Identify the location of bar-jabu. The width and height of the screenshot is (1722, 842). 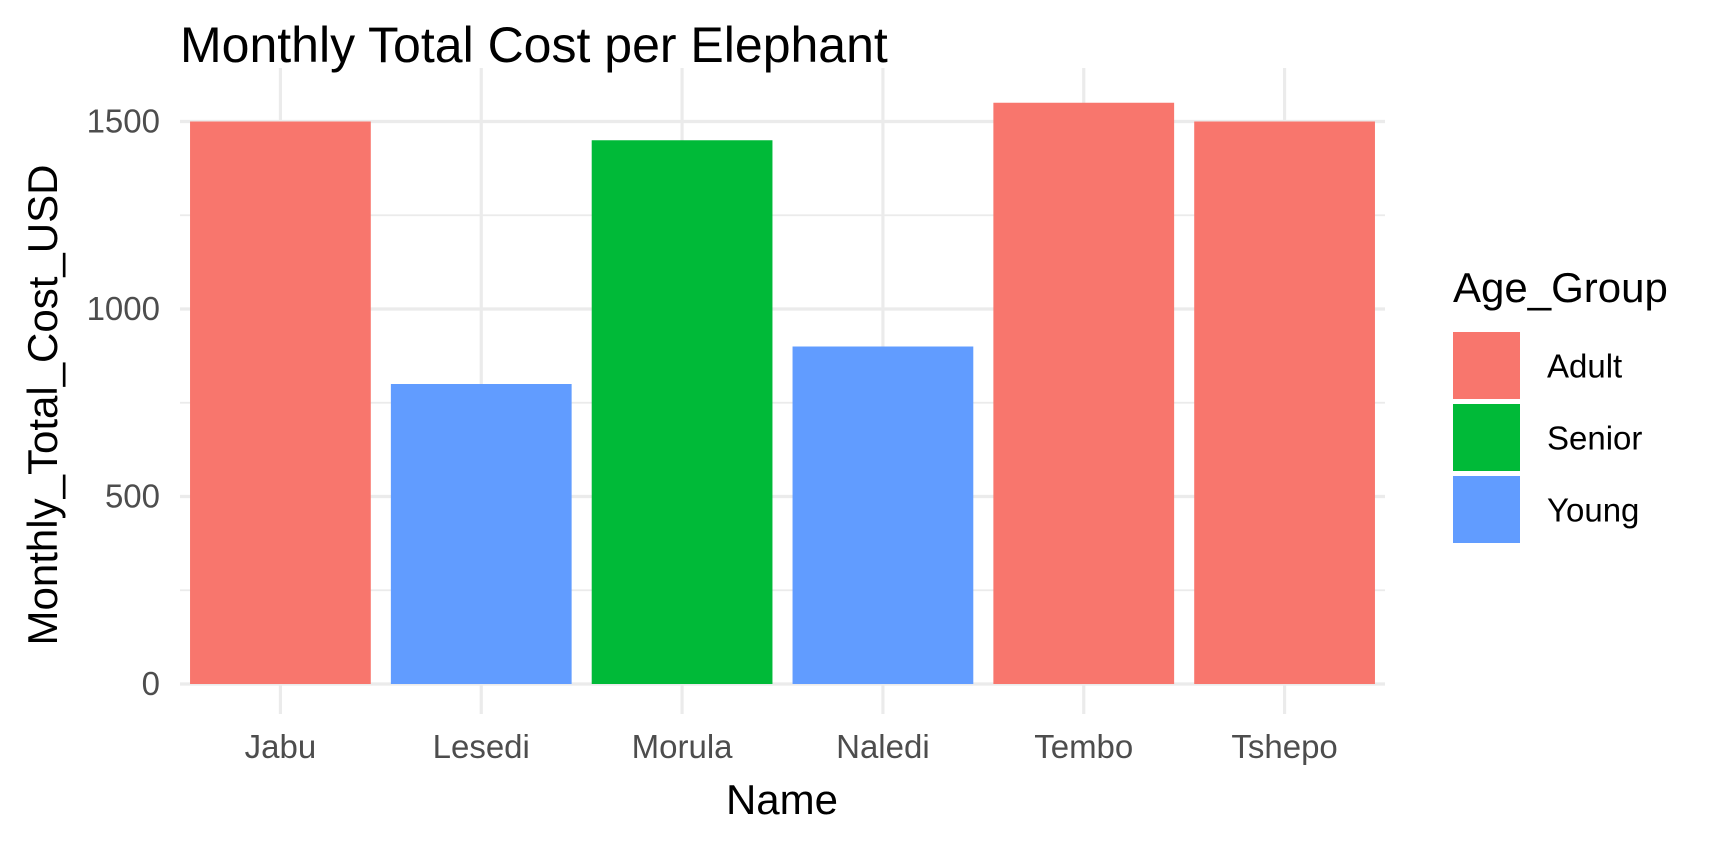
(280, 402).